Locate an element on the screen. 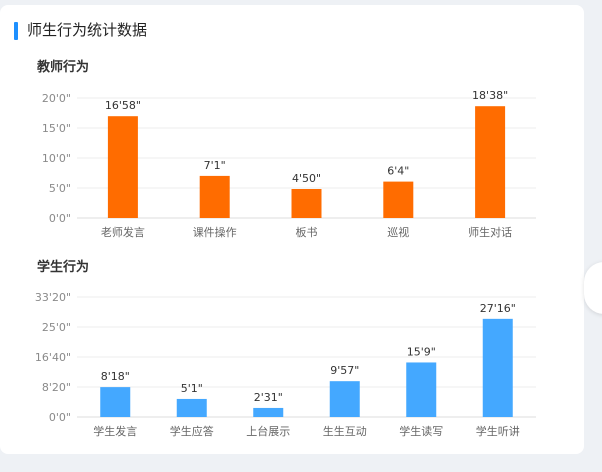 This screenshot has height=472, width=602. student-value-label: 8'18" is located at coordinates (115, 376).